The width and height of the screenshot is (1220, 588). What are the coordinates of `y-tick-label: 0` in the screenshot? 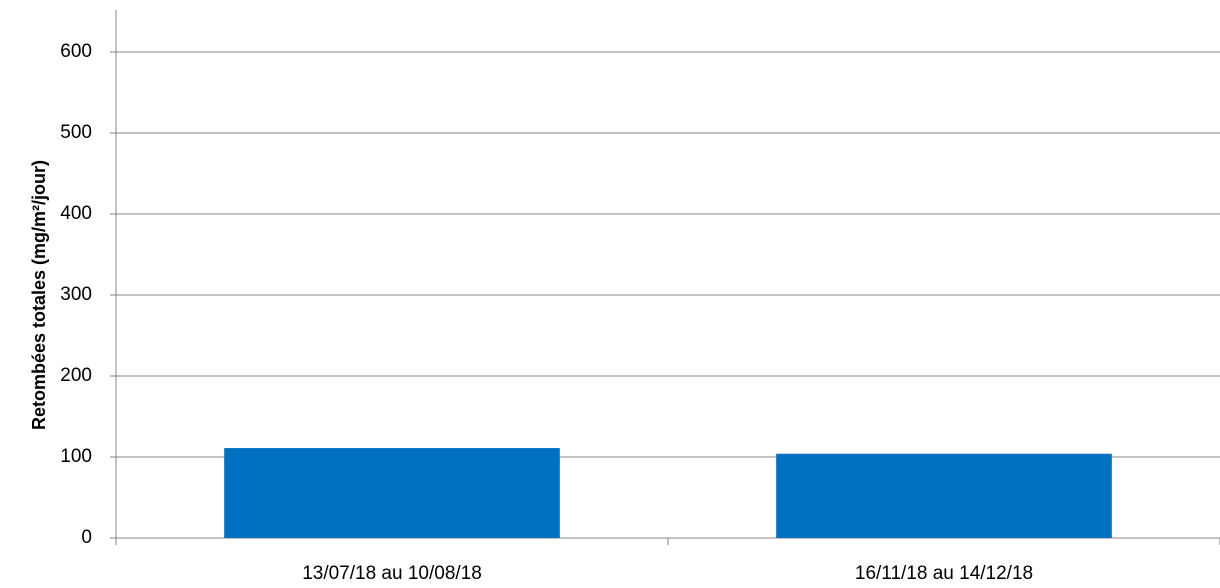 It's located at (86, 537).